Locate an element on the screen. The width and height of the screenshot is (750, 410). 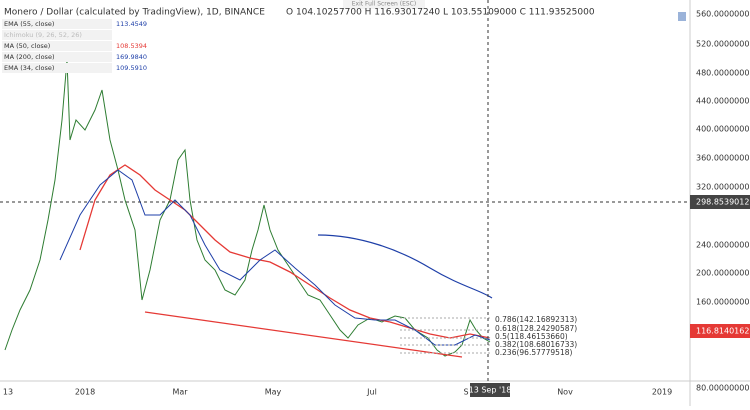
fib-label: 0.382(108.68016733) is located at coordinates (536, 344).